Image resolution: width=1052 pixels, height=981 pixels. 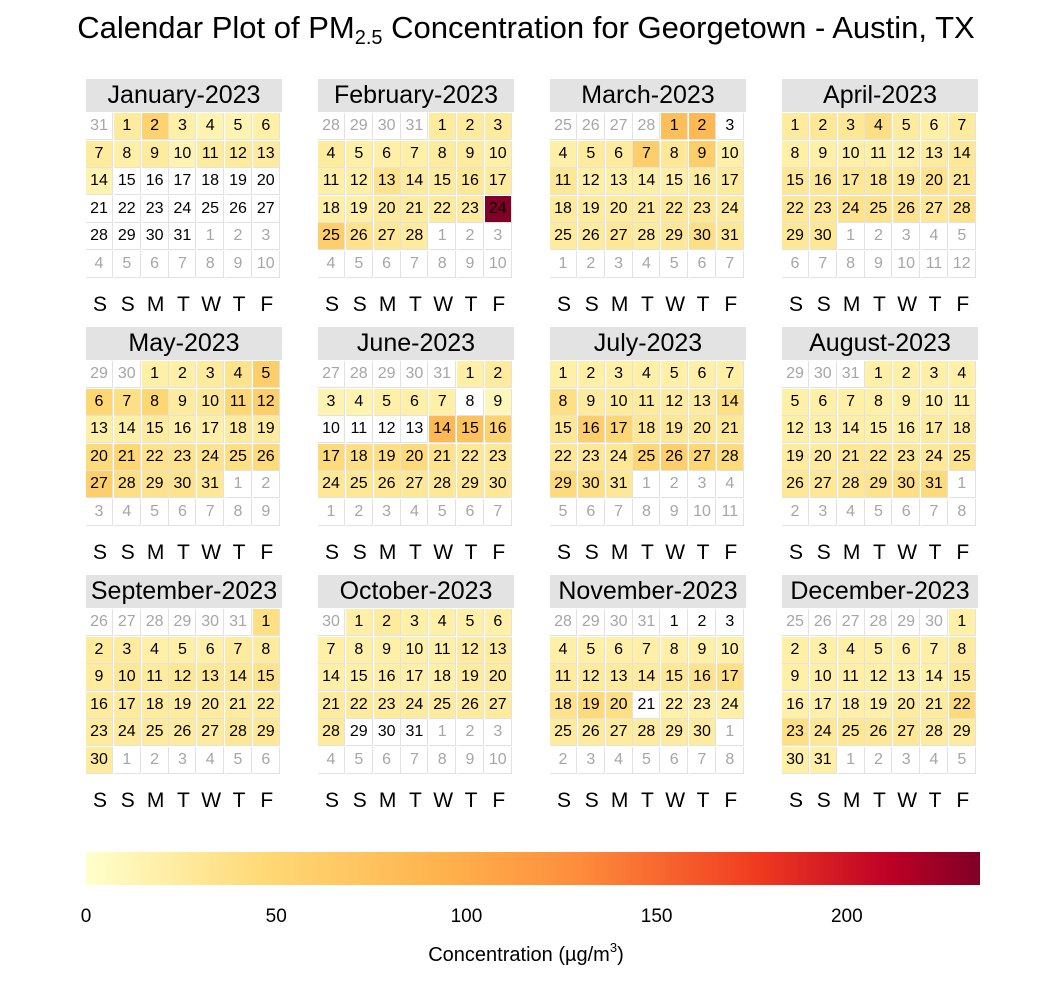 What do you see at coordinates (155, 622) in the screenshot?
I see `calendar-day-outside: 28` at bounding box center [155, 622].